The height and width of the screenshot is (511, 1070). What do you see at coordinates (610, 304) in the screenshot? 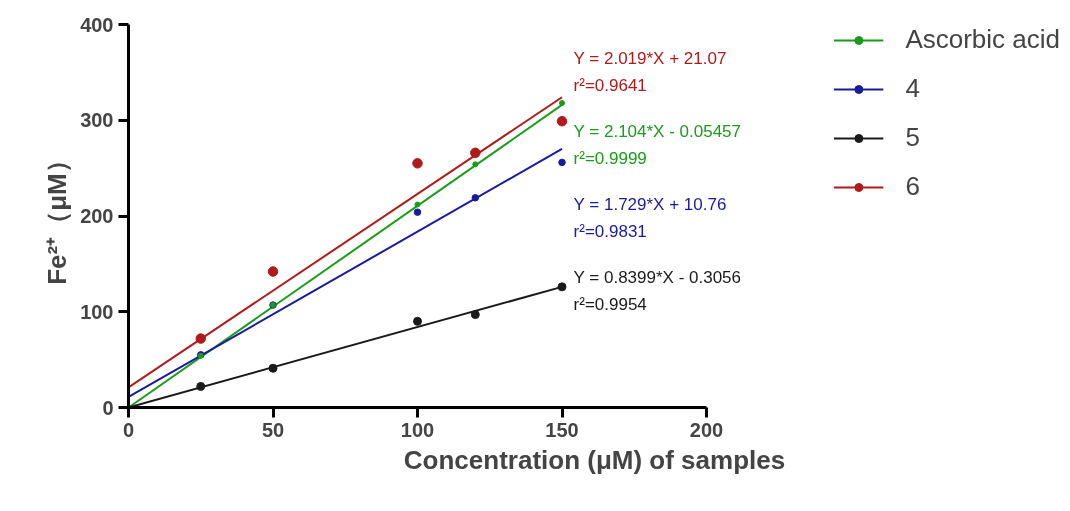
I see `annotation: r²=0.9954` at bounding box center [610, 304].